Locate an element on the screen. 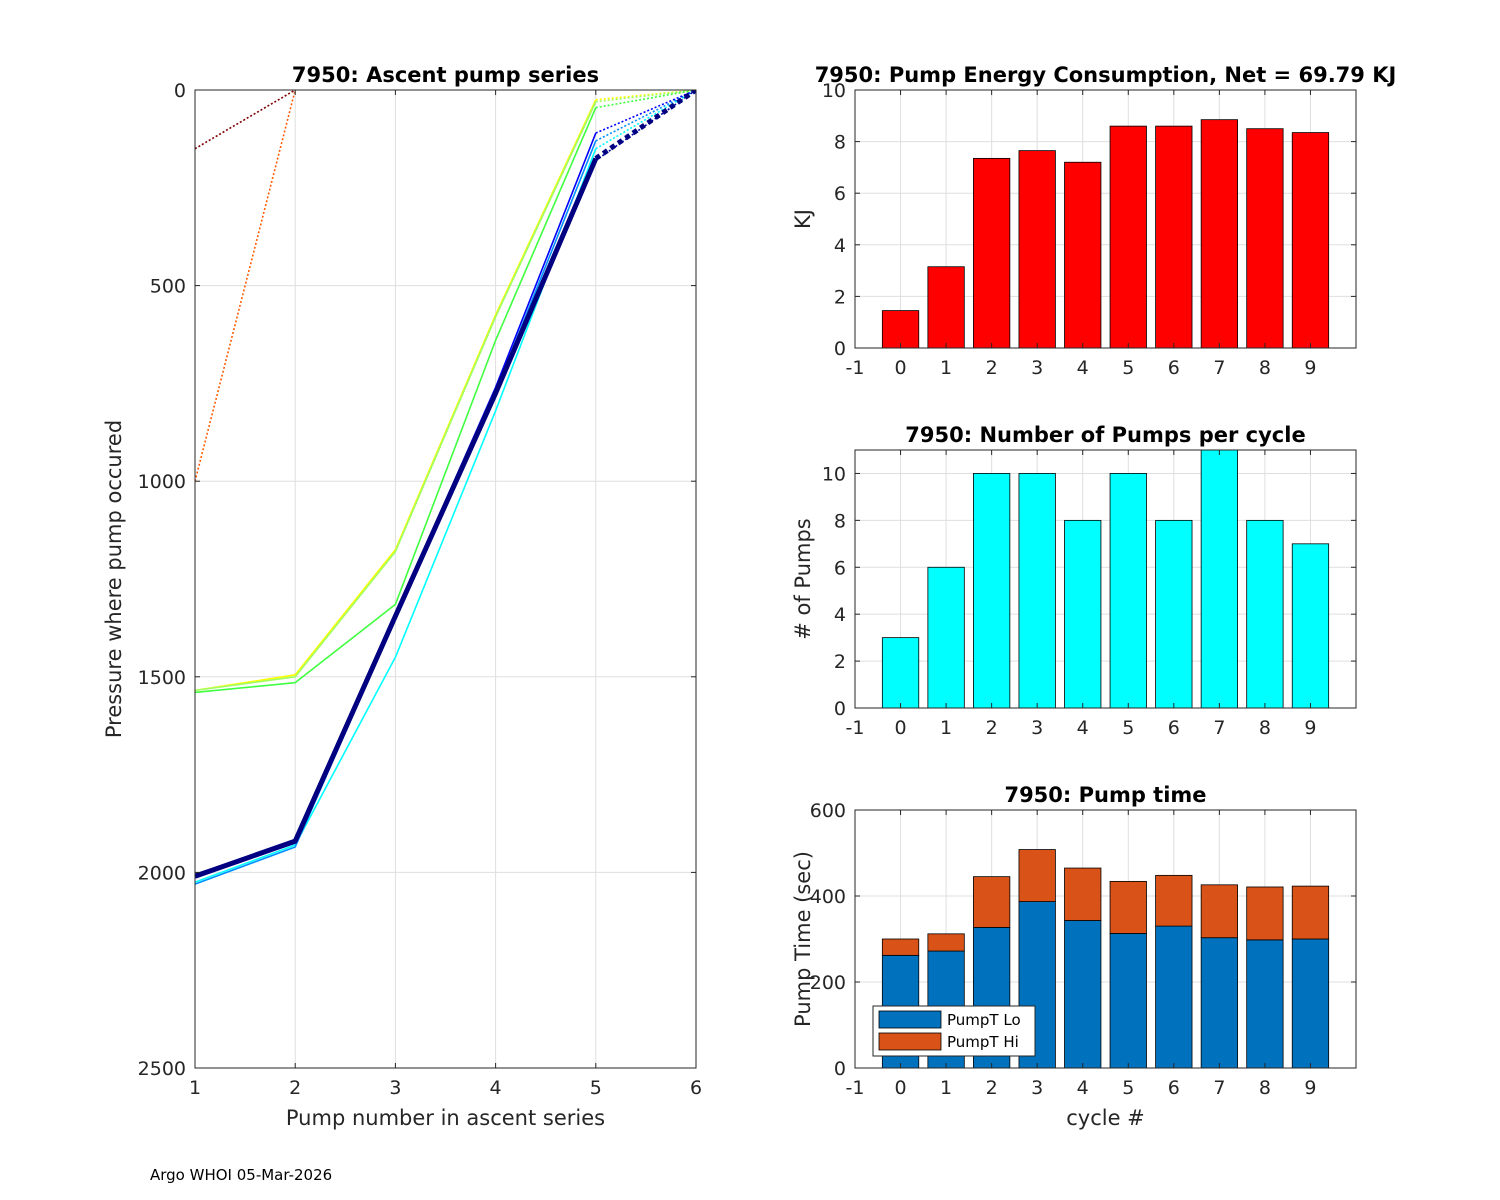 The image size is (1500, 1200). y-axis-label: Pressure where pump occured is located at coordinates (114, 579).